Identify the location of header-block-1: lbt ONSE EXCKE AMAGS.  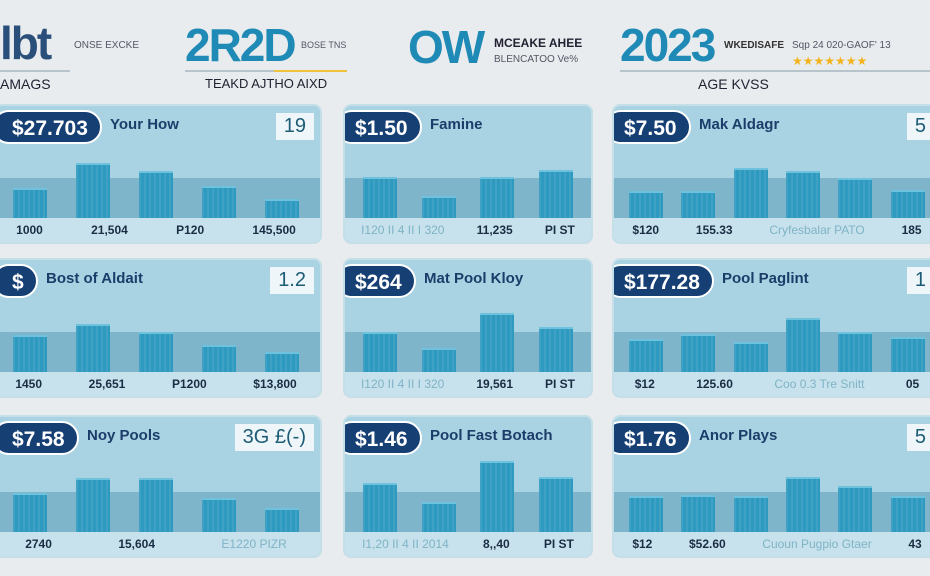
(85, 50).